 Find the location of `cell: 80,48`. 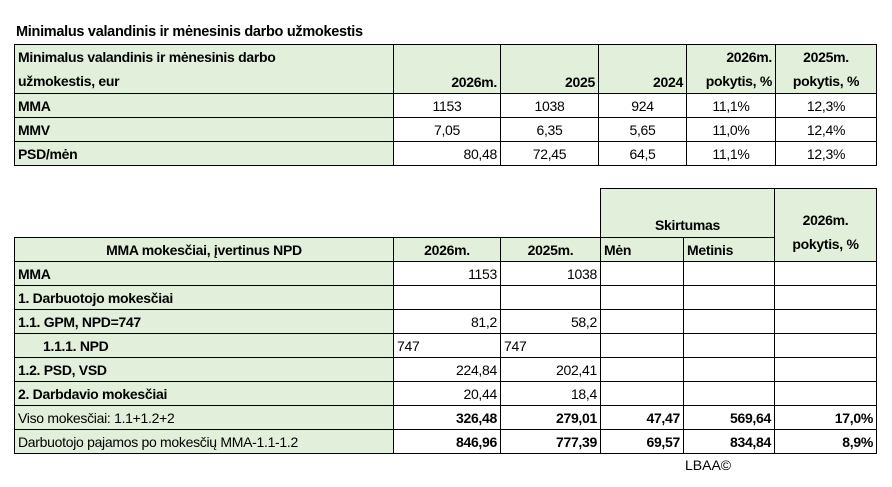

cell: 80,48 is located at coordinates (447, 153).